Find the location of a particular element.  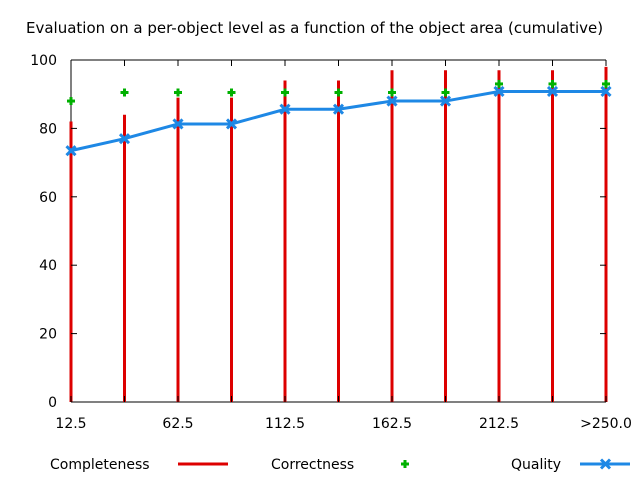

y-tick-label: 20 is located at coordinates (48, 335).